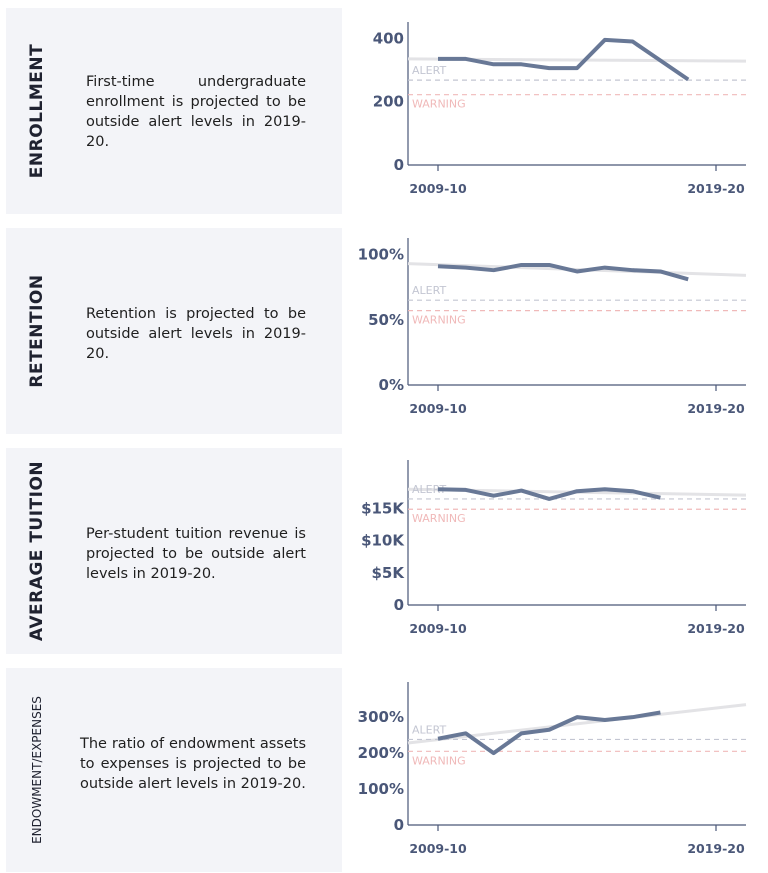 The image size is (768, 873). I want to click on y-tick-label: $5K, so click(389, 573).